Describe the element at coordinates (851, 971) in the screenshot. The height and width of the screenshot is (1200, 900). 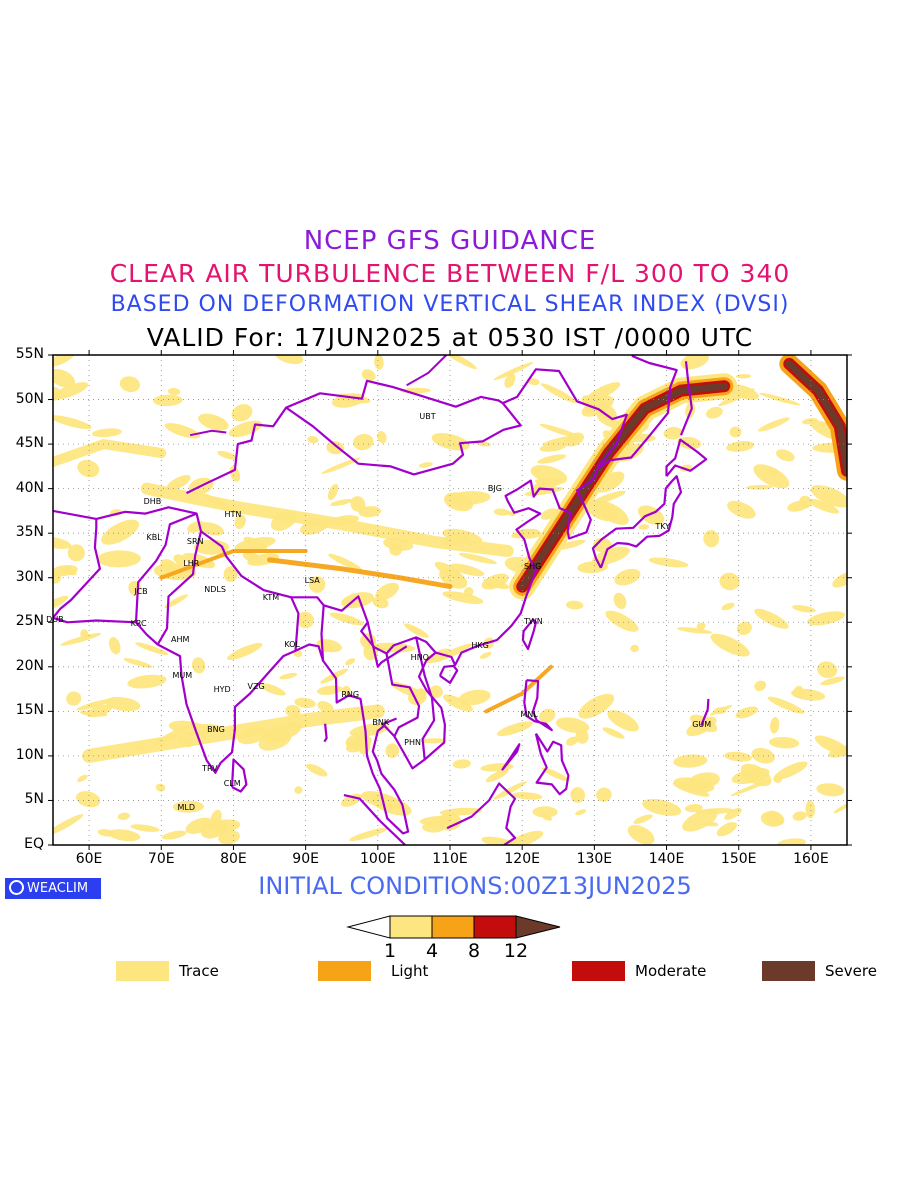
I see `legend-label: Severe` at that location.